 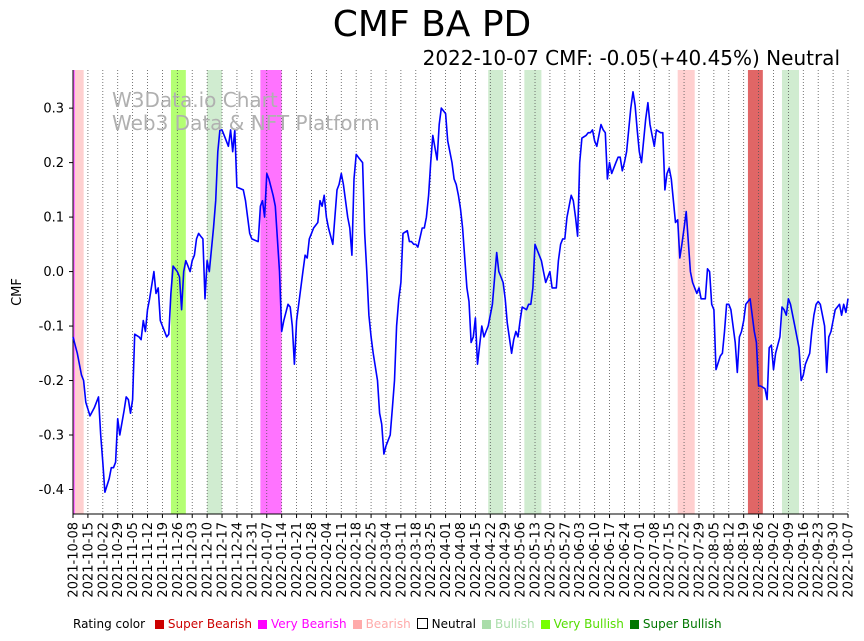 I want to click on y-tick-label: 0.0, so click(x=53, y=272).